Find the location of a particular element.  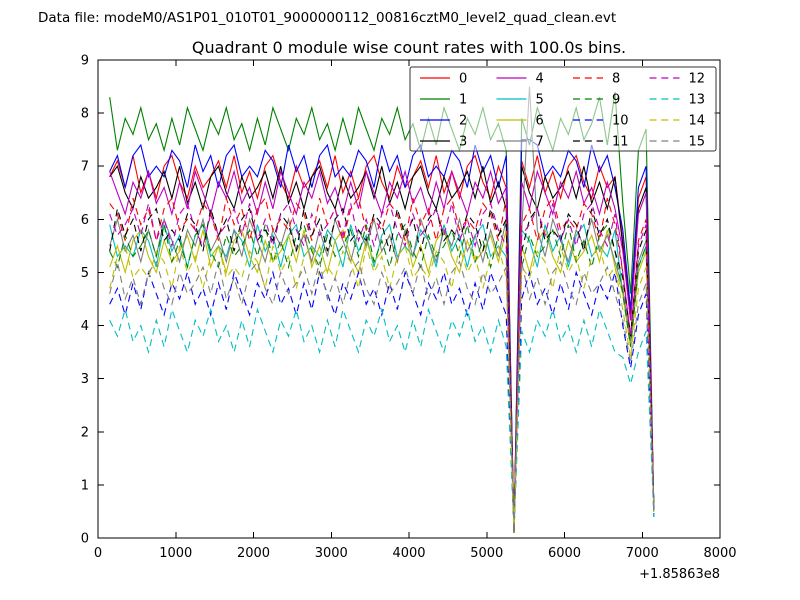

legend-label-12: 12 is located at coordinates (697, 79).